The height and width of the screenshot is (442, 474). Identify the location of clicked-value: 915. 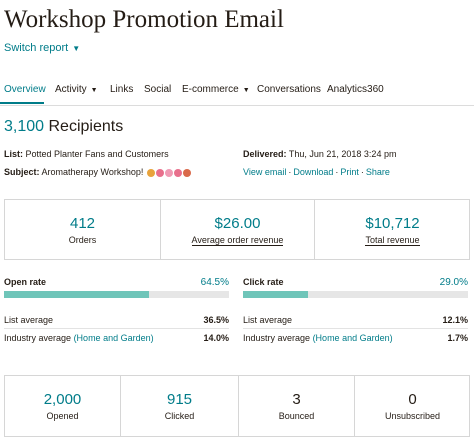
(179, 399).